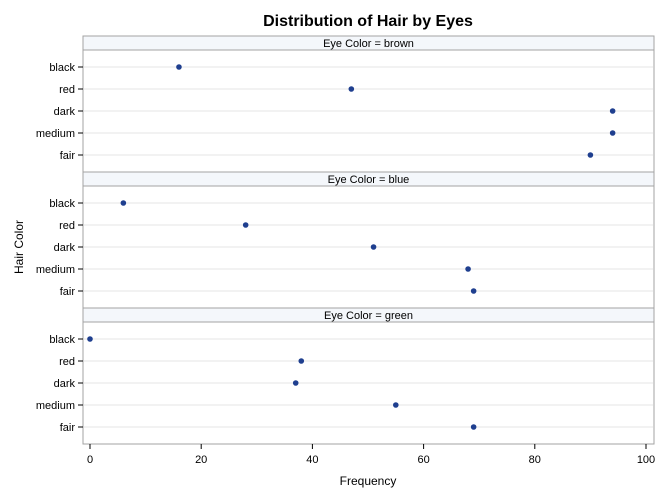 The width and height of the screenshot is (666, 500). I want to click on x-tick-label: 20, so click(201, 460).